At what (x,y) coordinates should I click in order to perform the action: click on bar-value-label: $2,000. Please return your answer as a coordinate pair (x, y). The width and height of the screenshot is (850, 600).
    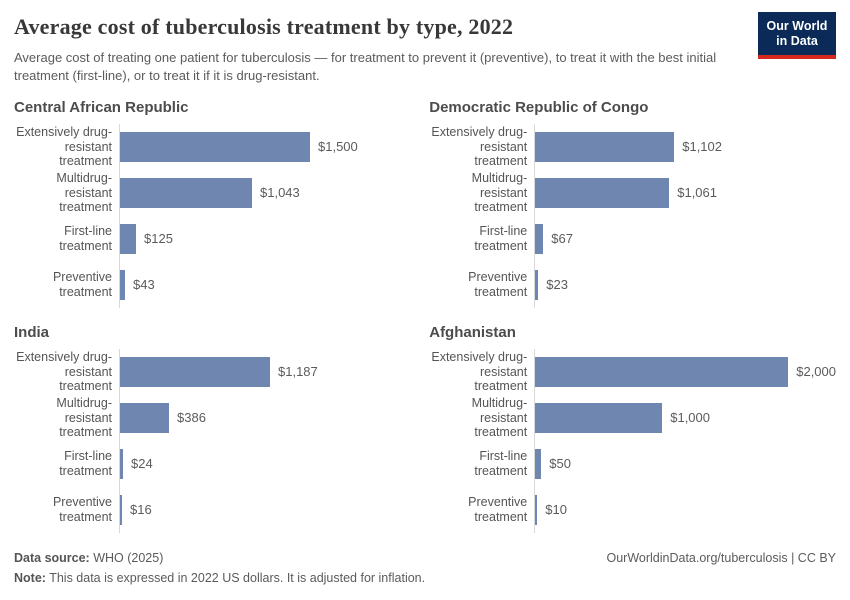
    Looking at the image, I should click on (816, 372).